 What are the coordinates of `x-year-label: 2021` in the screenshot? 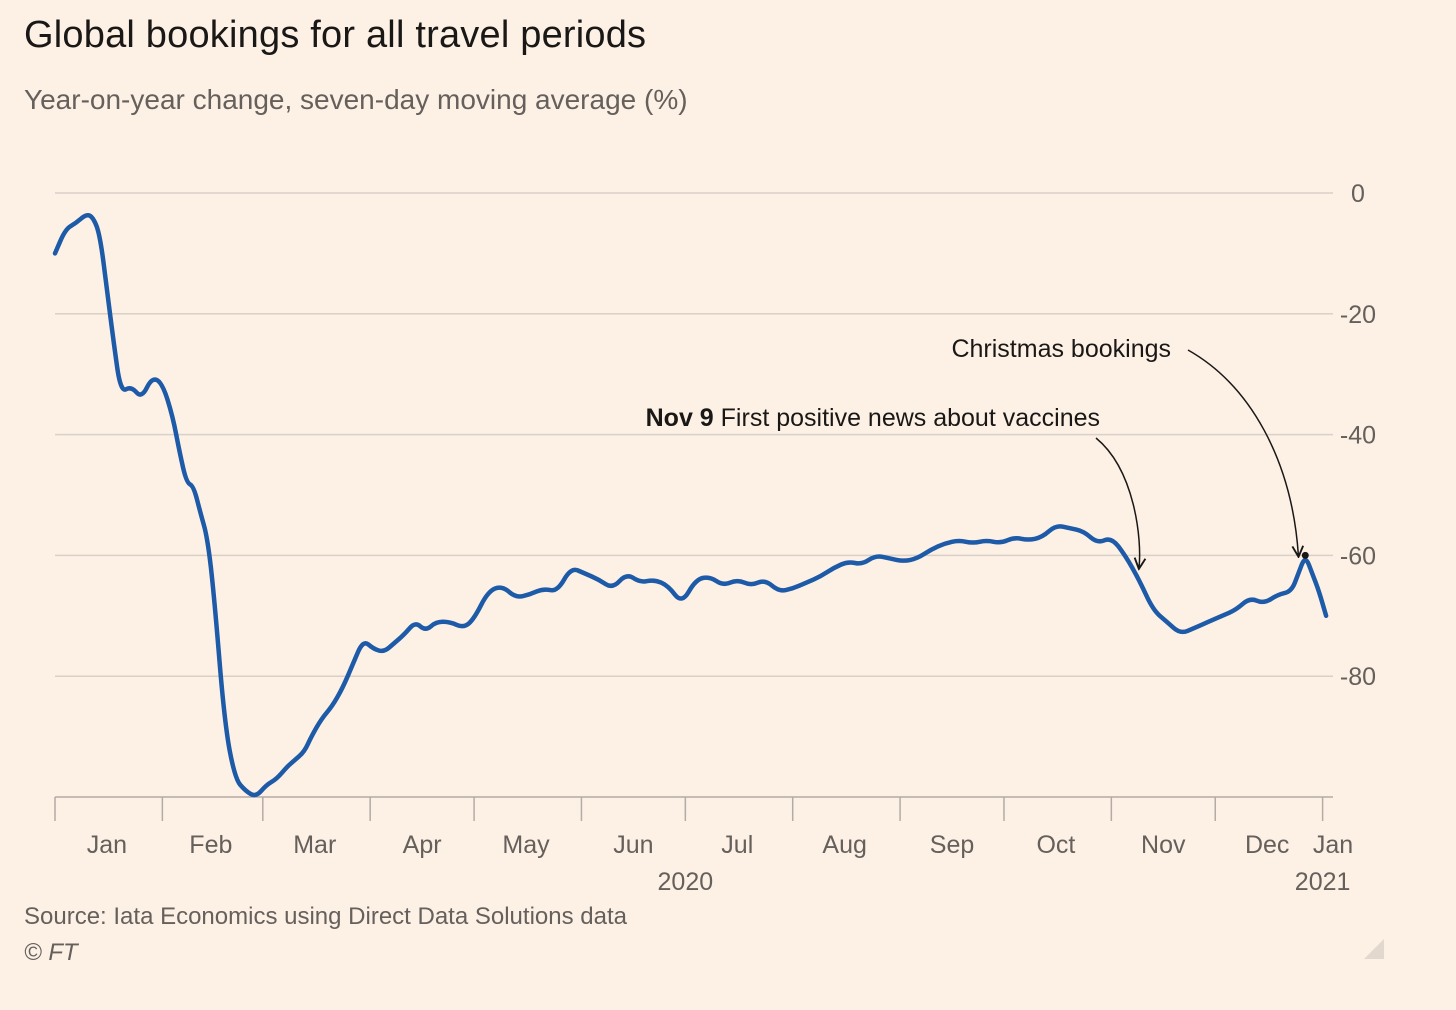 It's located at (1323, 882).